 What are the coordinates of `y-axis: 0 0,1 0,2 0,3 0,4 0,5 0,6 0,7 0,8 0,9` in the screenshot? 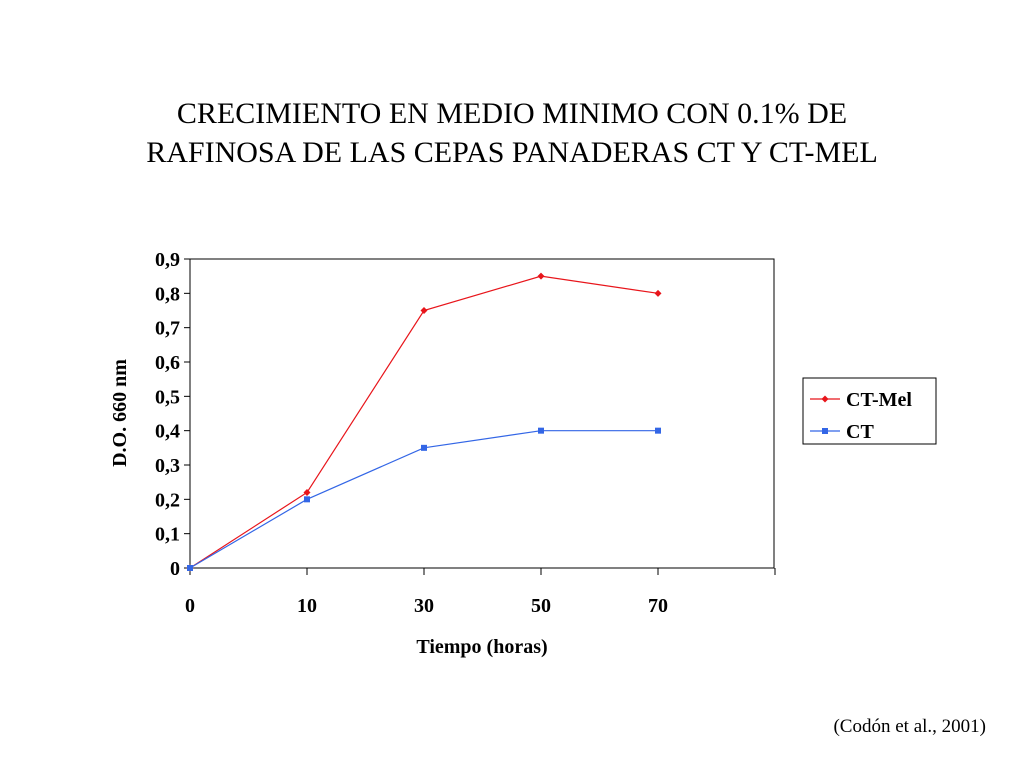 It's located at (172, 414).